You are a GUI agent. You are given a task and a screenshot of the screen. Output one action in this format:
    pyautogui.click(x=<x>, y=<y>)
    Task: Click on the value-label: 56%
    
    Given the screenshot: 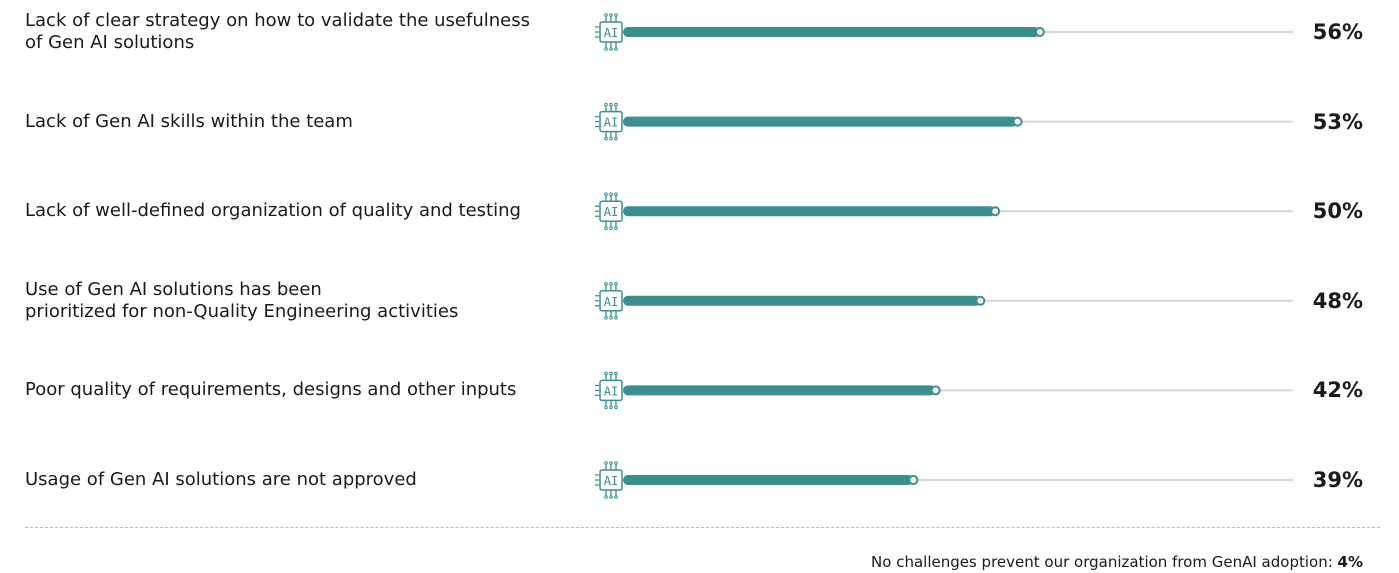 What is the action you would take?
    pyautogui.click(x=1337, y=32)
    